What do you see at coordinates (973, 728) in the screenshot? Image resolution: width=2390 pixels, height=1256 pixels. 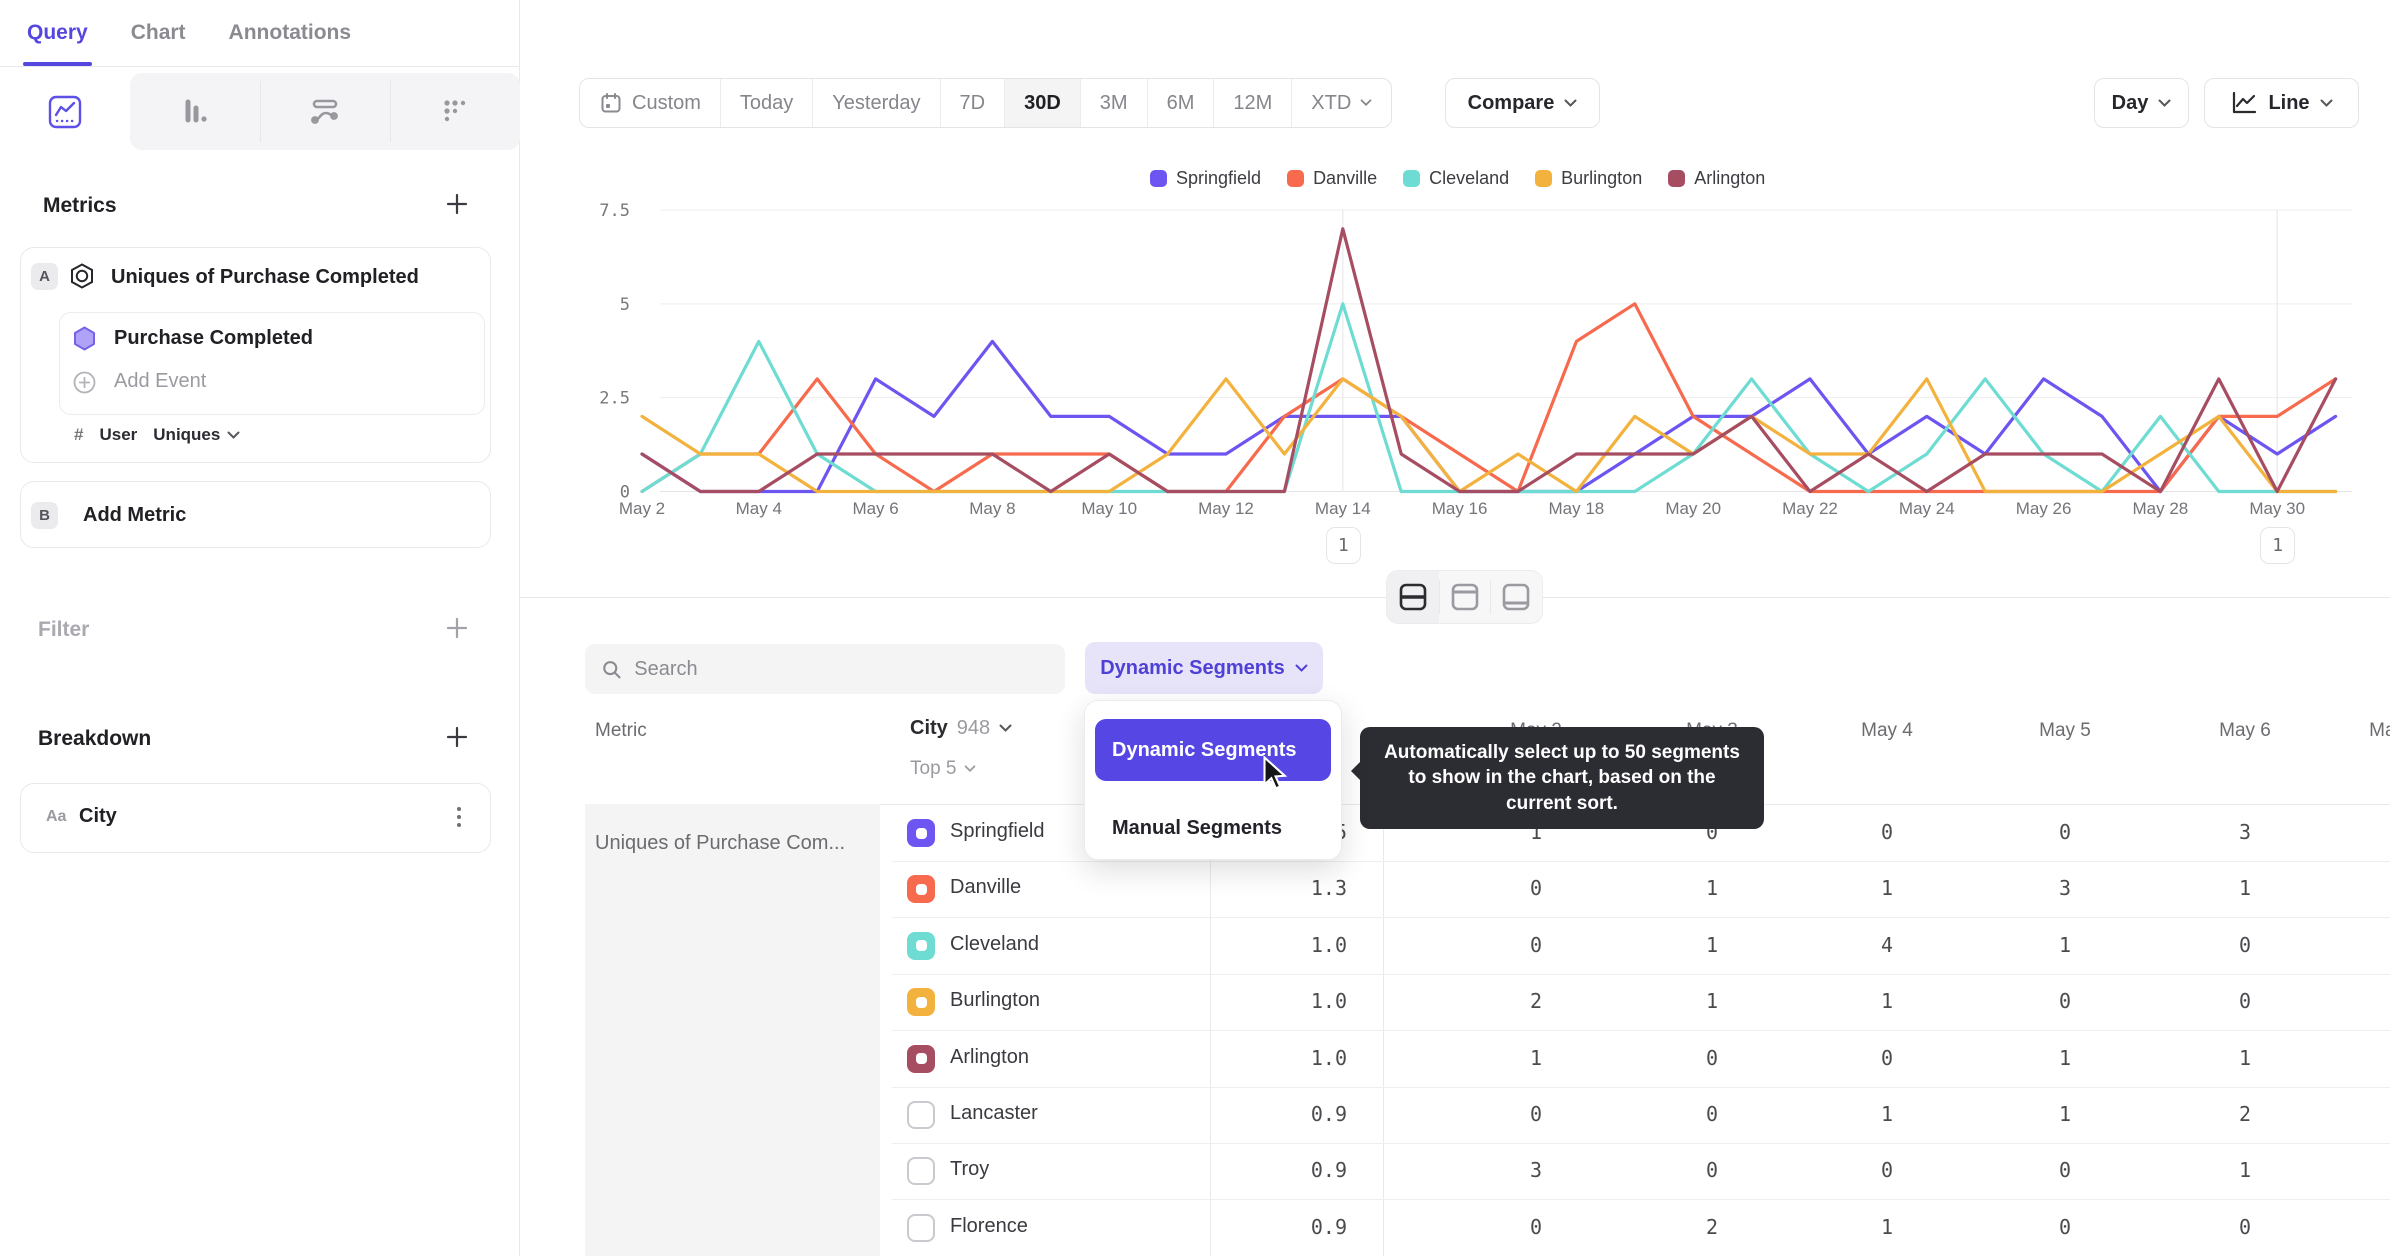 I see `group-count: 948` at bounding box center [973, 728].